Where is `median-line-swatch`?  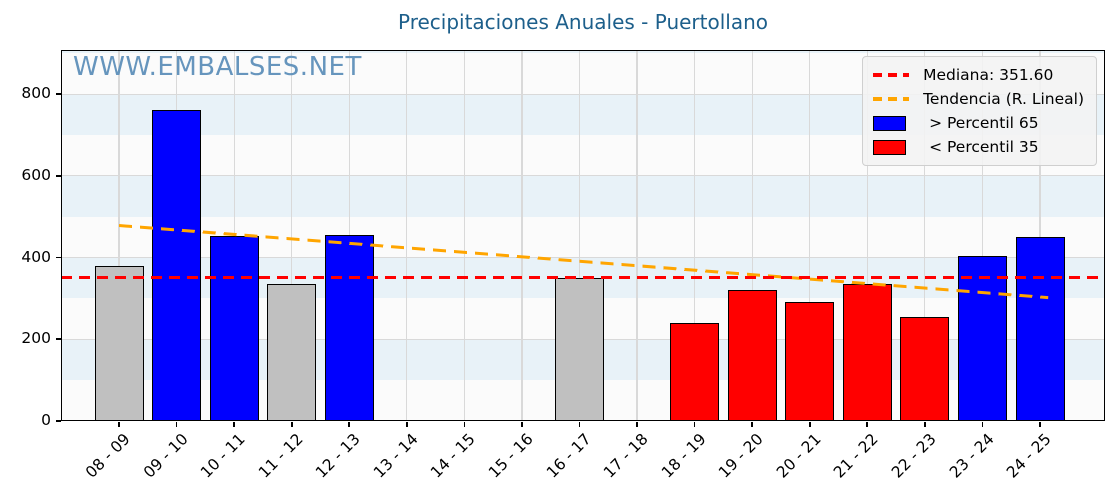 median-line-swatch is located at coordinates (892, 75).